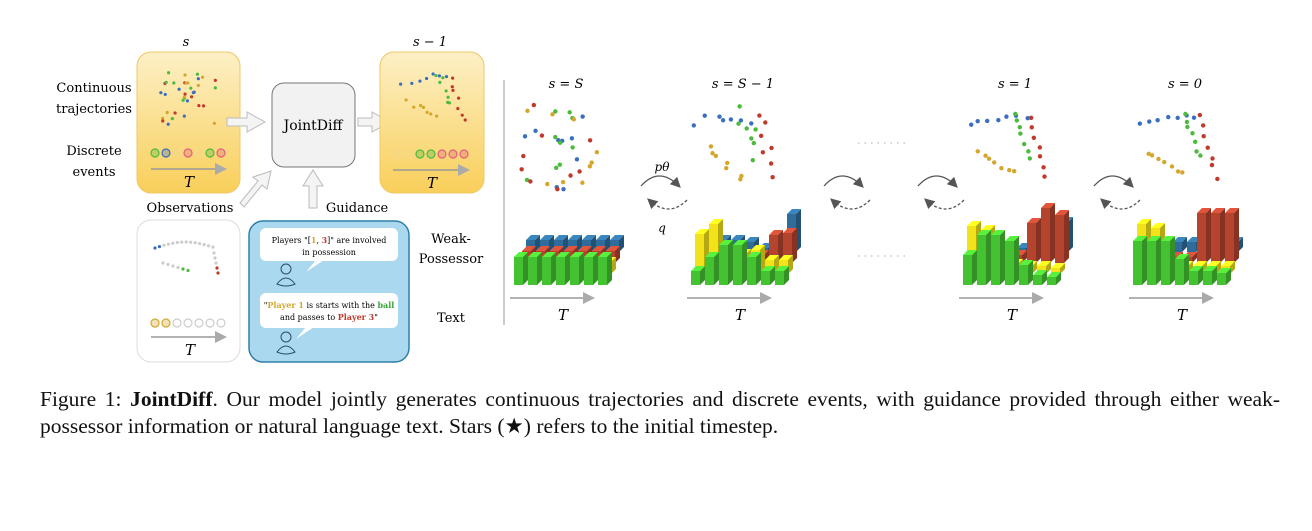  What do you see at coordinates (890, 199) in the screenshot?
I see `transition-arrows: pθ q` at bounding box center [890, 199].